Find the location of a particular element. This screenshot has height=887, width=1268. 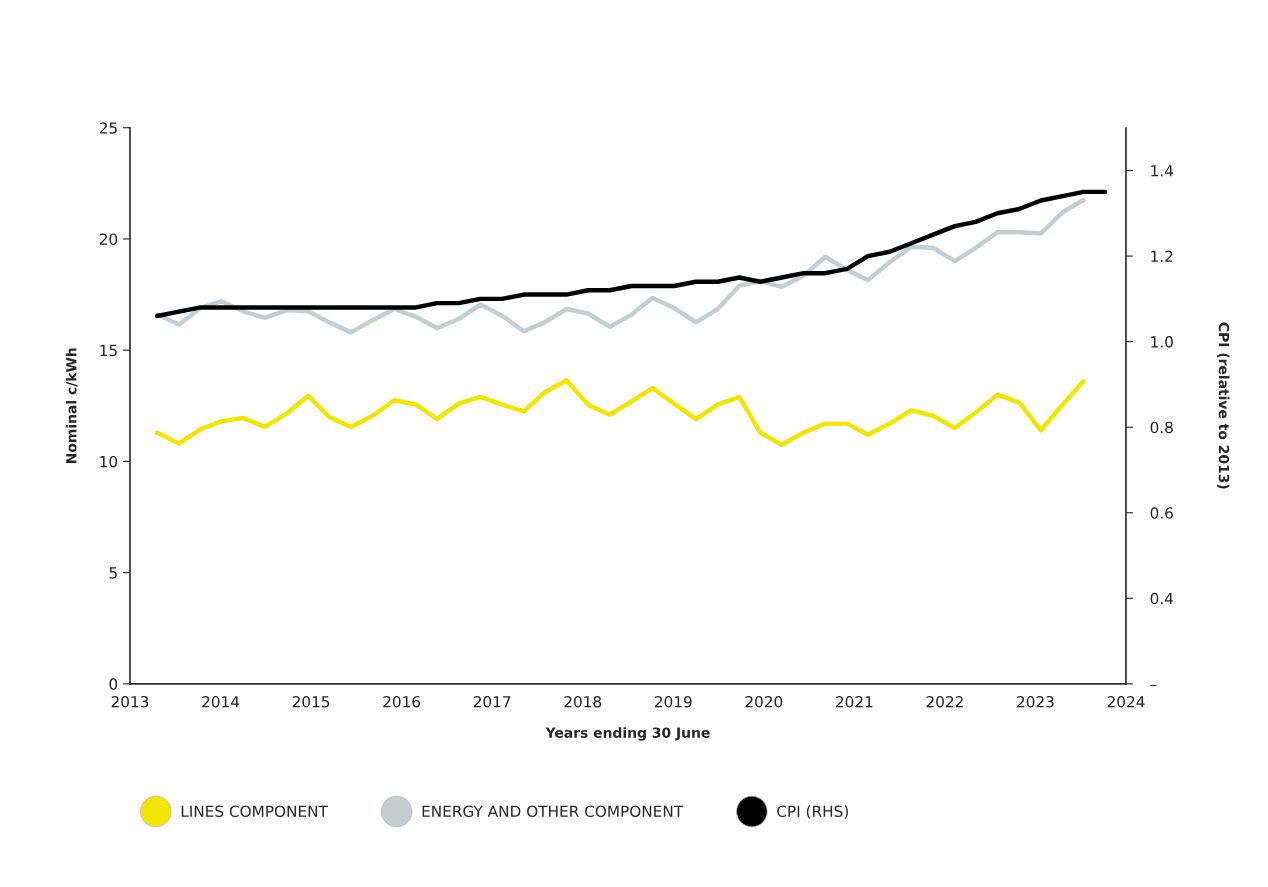

x-tick-label: 2021 is located at coordinates (854, 701).